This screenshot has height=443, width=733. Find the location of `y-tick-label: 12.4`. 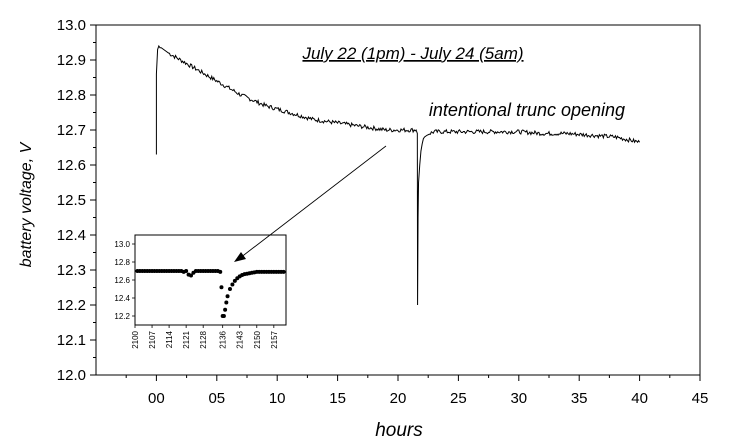

y-tick-label: 12.4 is located at coordinates (71, 235).